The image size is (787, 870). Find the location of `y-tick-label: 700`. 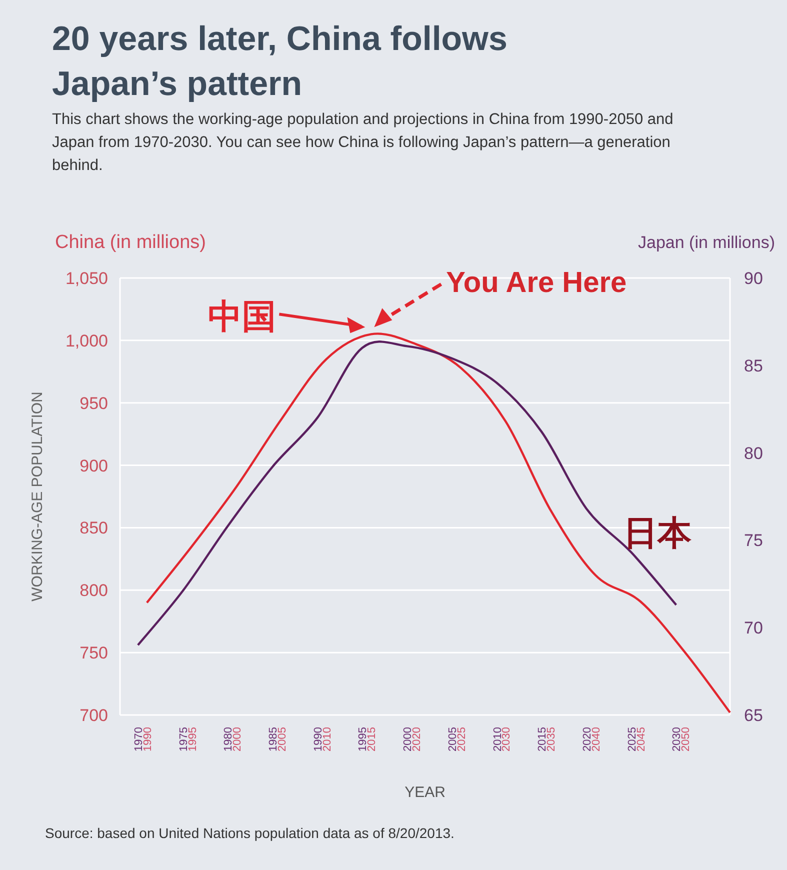

y-tick-label: 700 is located at coordinates (94, 715).